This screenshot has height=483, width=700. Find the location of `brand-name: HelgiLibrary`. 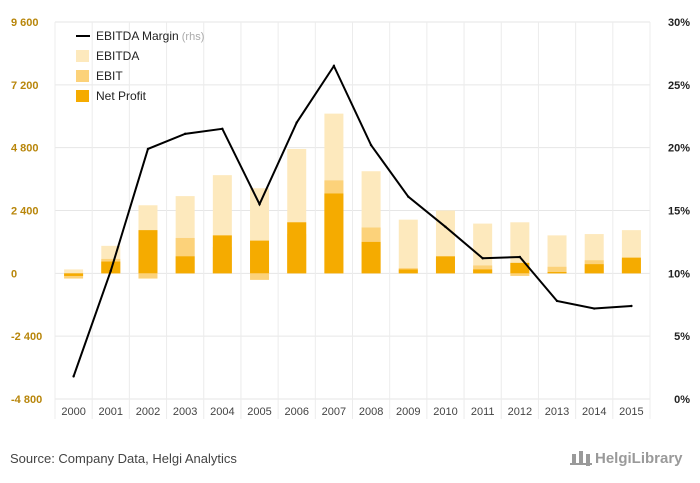

brand-name: HelgiLibrary is located at coordinates (639, 458).